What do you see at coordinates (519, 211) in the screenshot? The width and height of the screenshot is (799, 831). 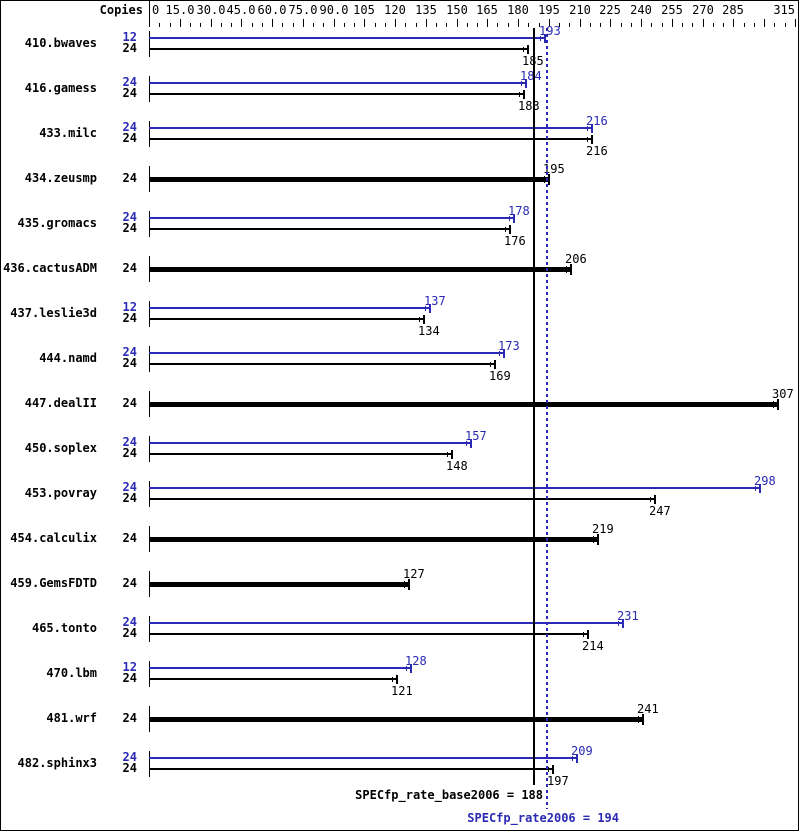 I see `ratio-value: 178` at bounding box center [519, 211].